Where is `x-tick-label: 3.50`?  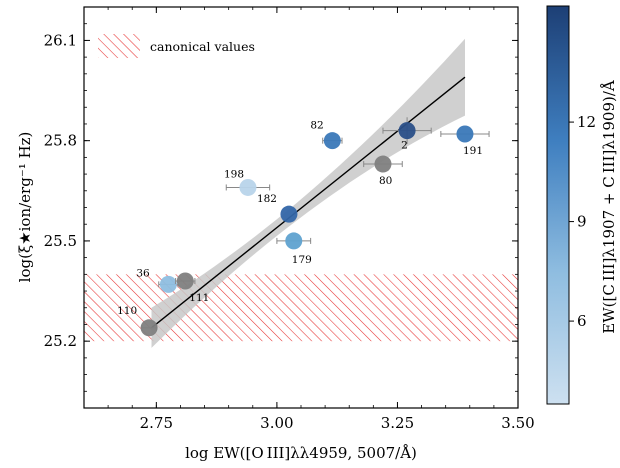
x-tick-label: 3.50 is located at coordinates (517, 423).